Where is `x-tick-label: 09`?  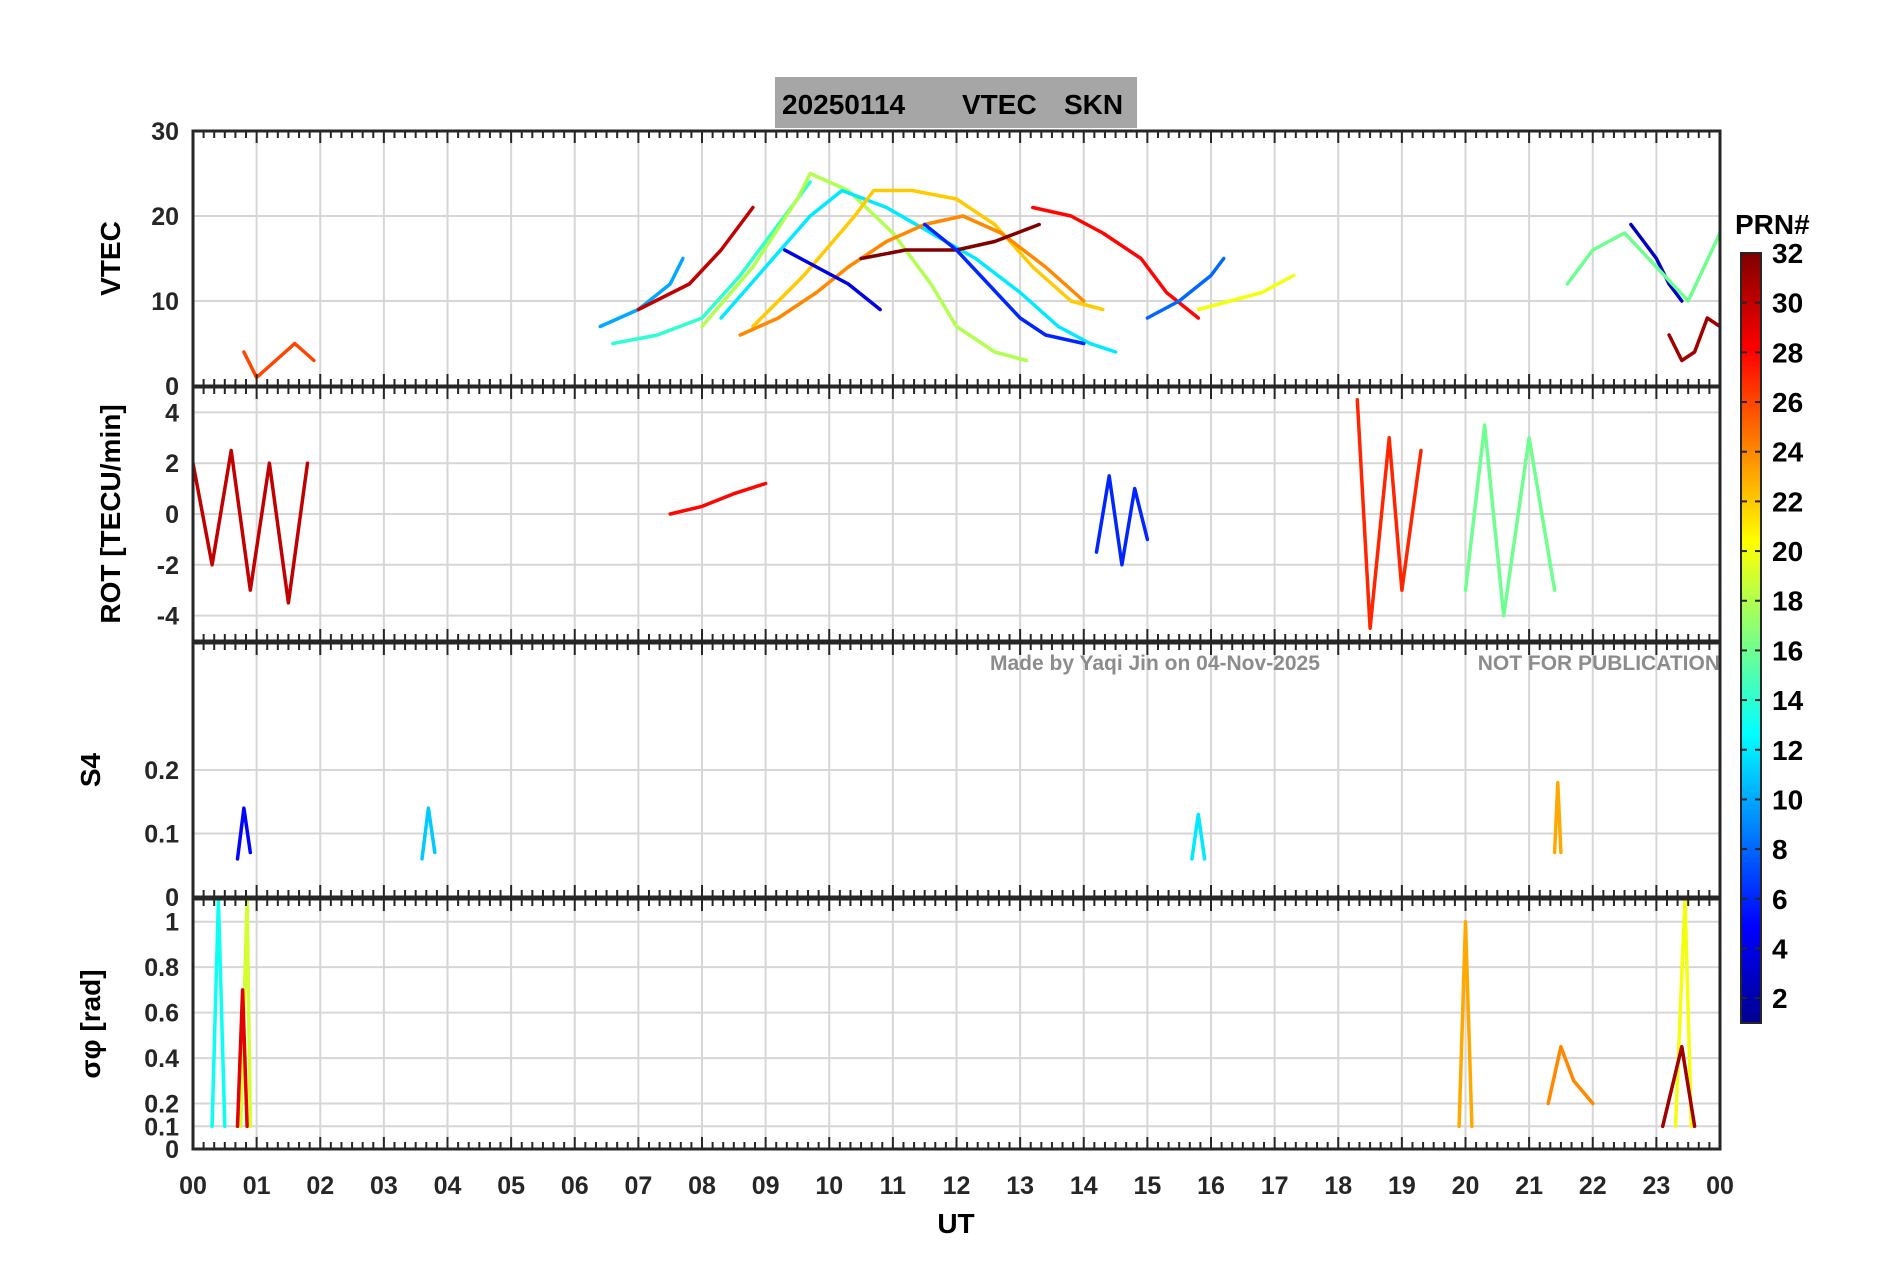
x-tick-label: 09 is located at coordinates (766, 1186).